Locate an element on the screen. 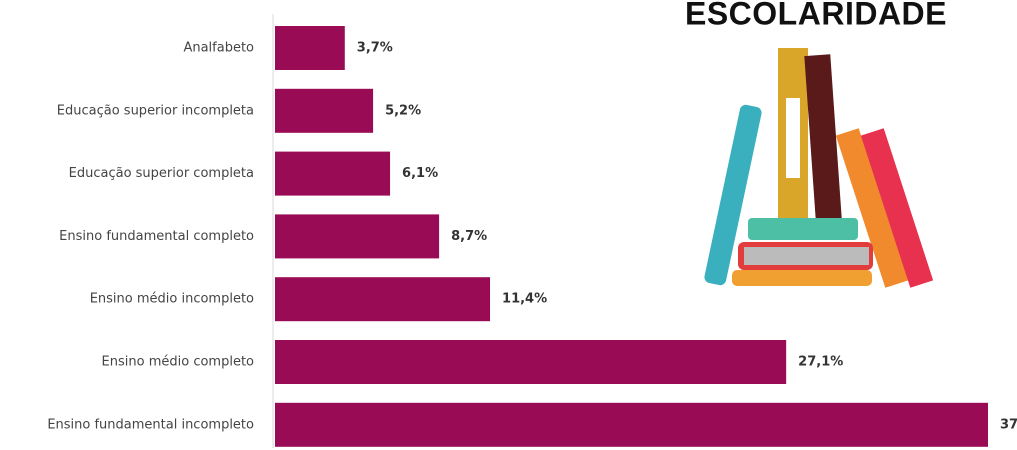 The width and height of the screenshot is (1017, 450). category-label: Ensino fundamental completo is located at coordinates (156, 236).